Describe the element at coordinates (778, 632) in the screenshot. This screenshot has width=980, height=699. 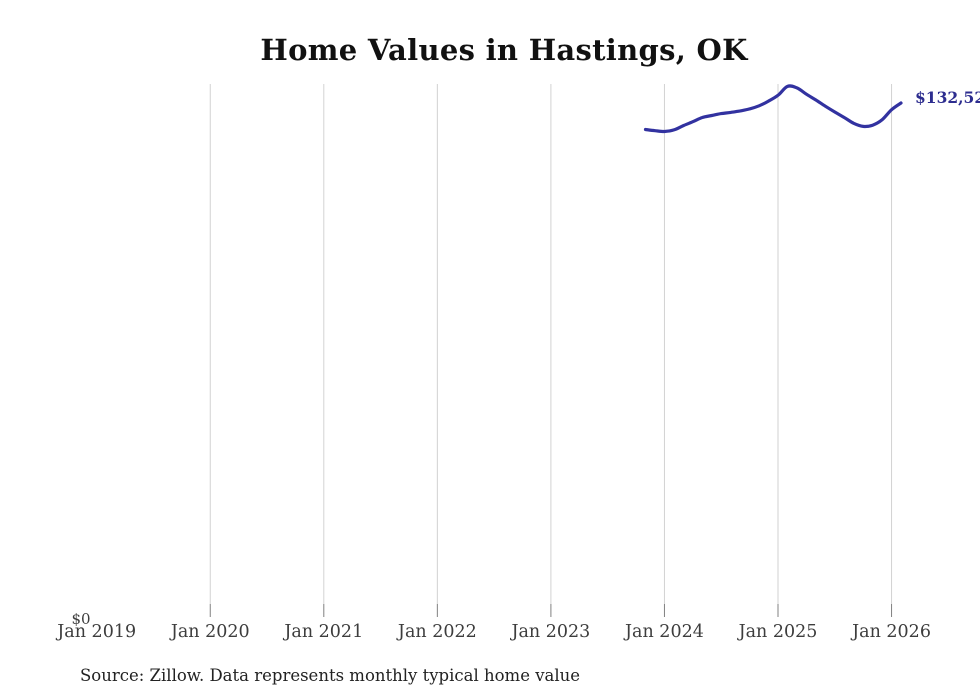
I see `x-tick-label: Jan 2025` at that location.